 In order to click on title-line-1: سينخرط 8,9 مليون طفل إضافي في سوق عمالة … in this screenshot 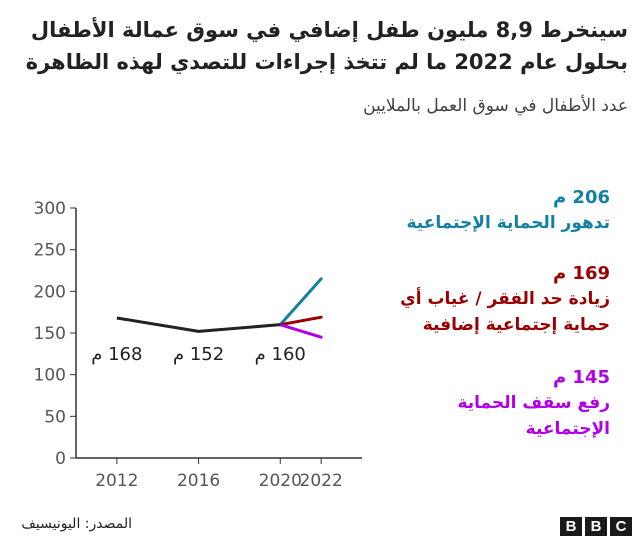, I will do `click(329, 30)`.